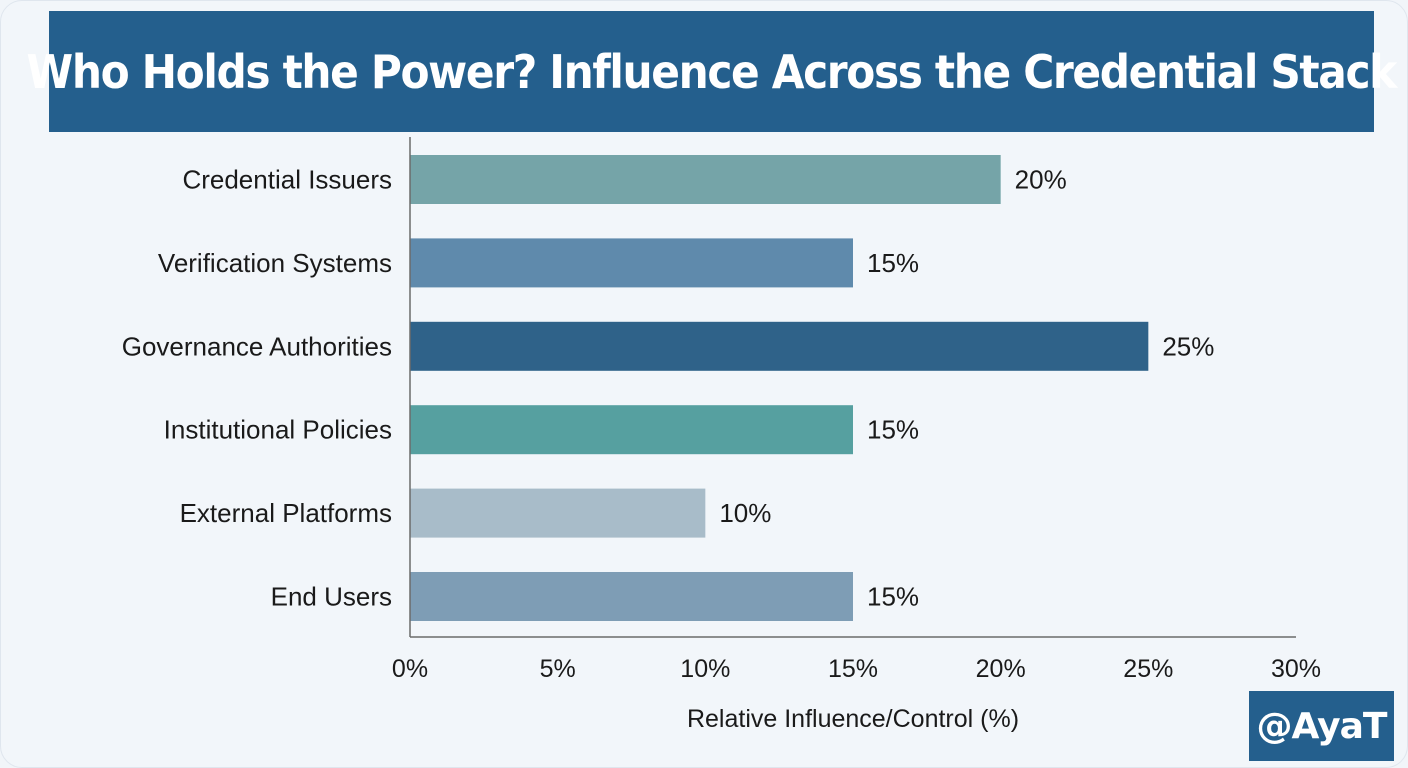  I want to click on x-axis-title: Relative Influence/Control (%), so click(853, 719).